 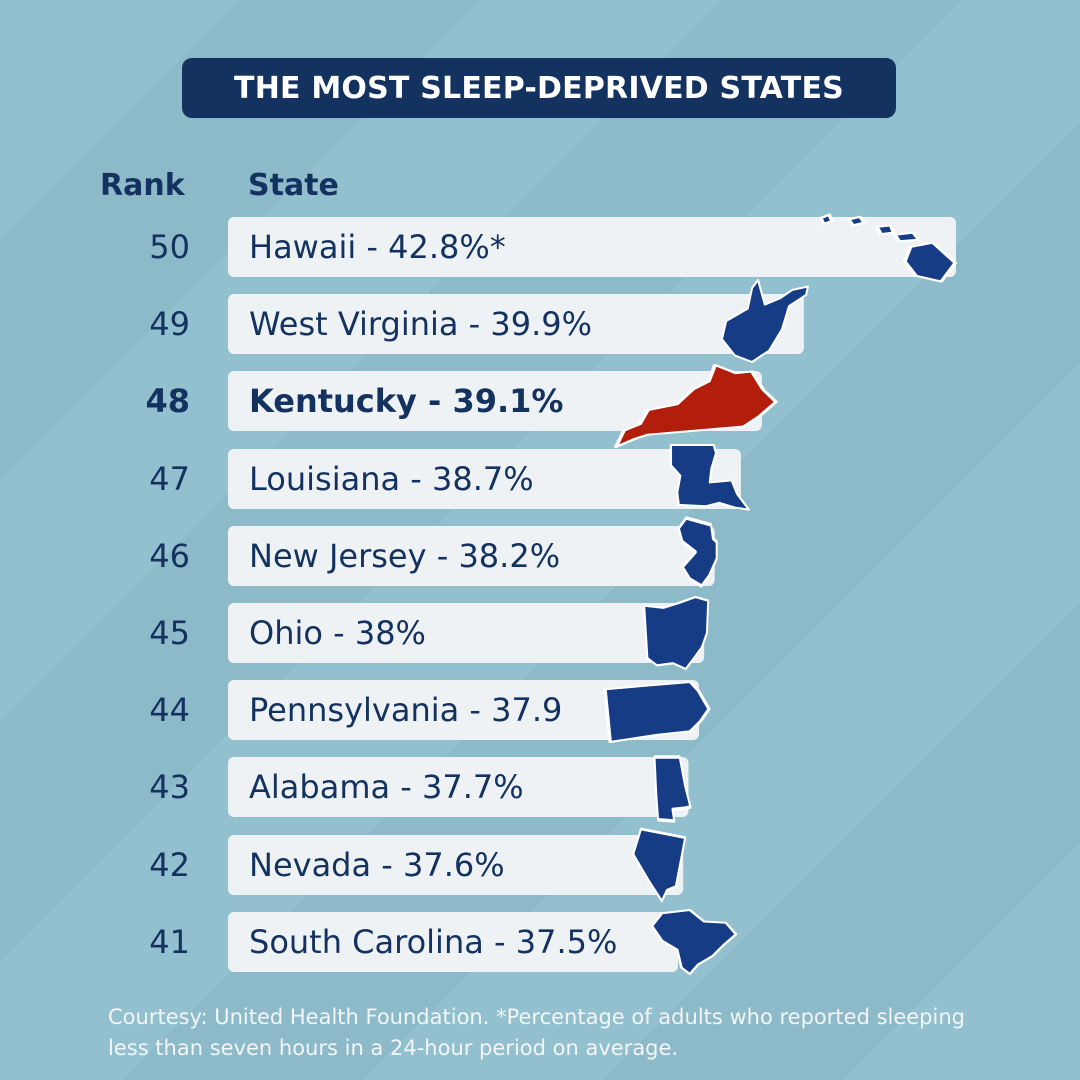 What do you see at coordinates (169, 479) in the screenshot?
I see `rank-label: 47` at bounding box center [169, 479].